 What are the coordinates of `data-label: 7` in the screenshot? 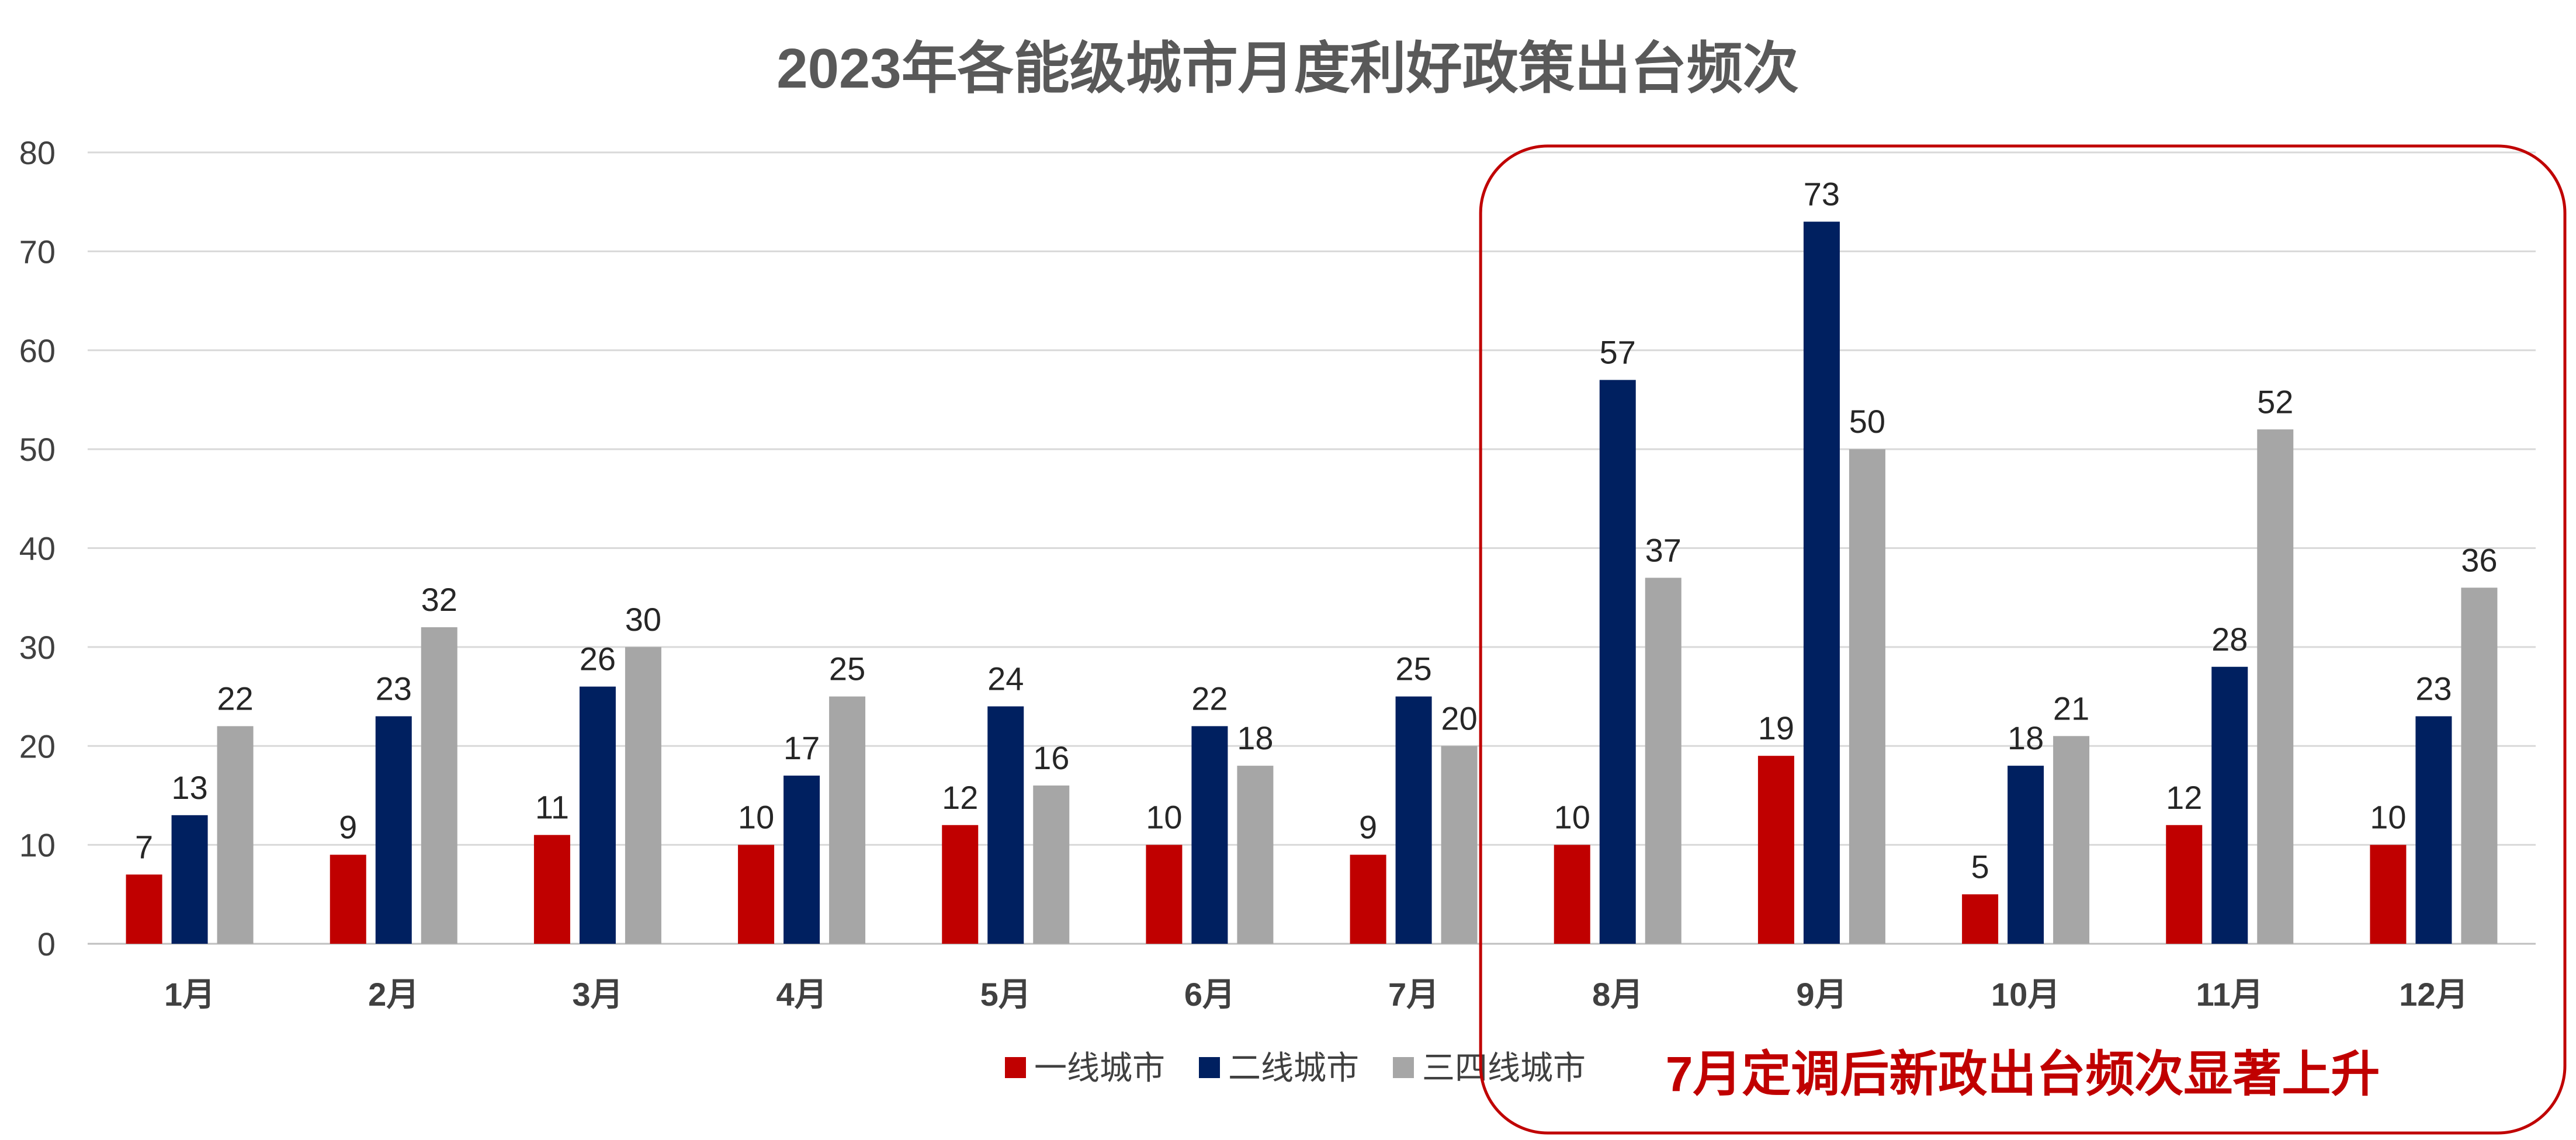 It's located at (144, 846).